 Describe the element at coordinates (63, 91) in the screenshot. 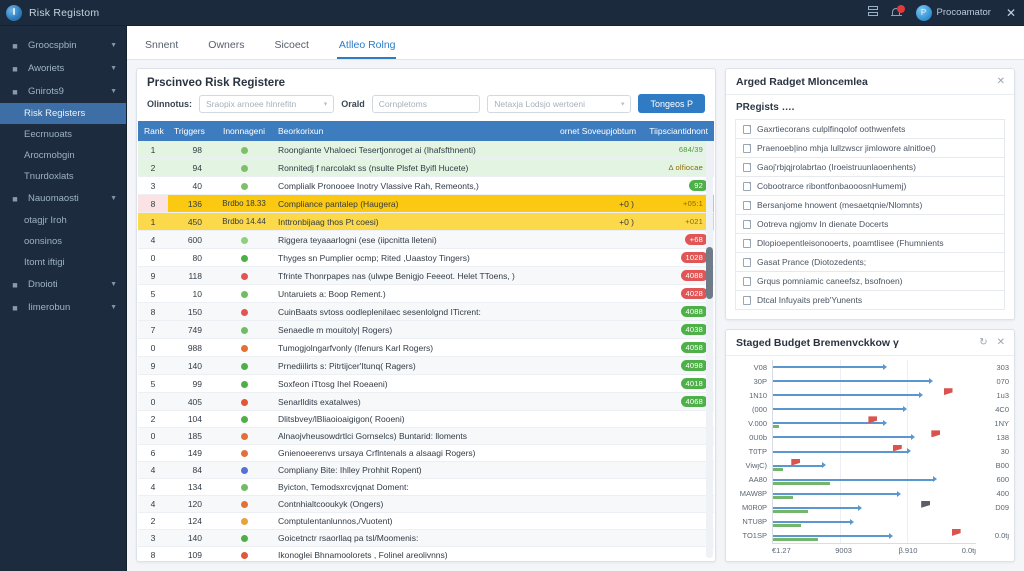

I see `sidebar-group-2: ■ Gnirots9 ▼` at that location.